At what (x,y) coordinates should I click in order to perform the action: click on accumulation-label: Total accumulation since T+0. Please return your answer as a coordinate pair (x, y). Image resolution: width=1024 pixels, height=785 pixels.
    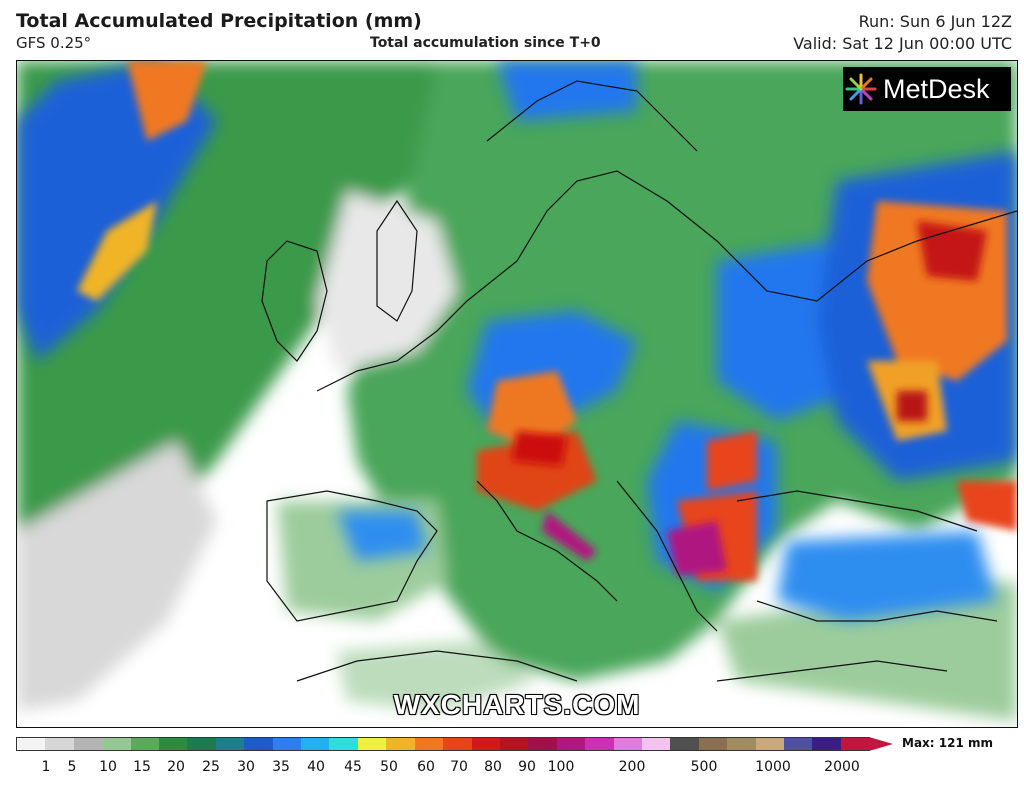
    Looking at the image, I should click on (485, 43).